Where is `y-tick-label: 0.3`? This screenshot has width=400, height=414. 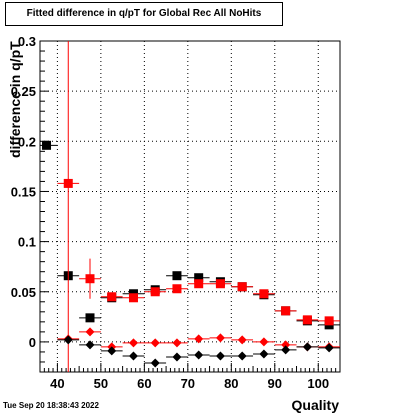 y-tick-label: 0.3 is located at coordinates (27, 41).